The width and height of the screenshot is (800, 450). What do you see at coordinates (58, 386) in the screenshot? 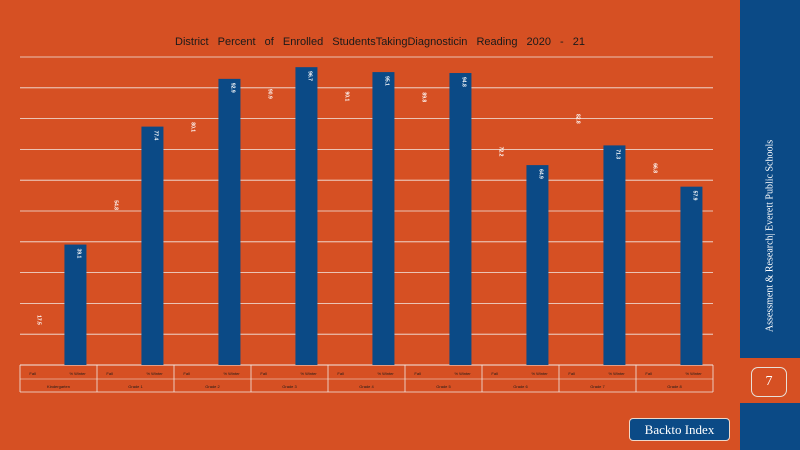
I see `group-label: Kindergarten` at bounding box center [58, 386].